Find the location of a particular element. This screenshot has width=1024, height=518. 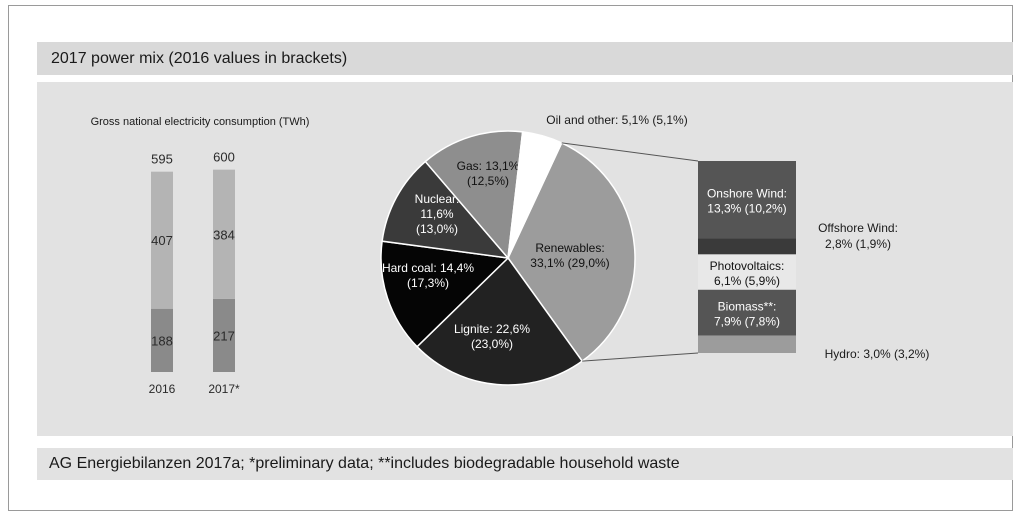

bar-value-label: 188 is located at coordinates (162, 340).